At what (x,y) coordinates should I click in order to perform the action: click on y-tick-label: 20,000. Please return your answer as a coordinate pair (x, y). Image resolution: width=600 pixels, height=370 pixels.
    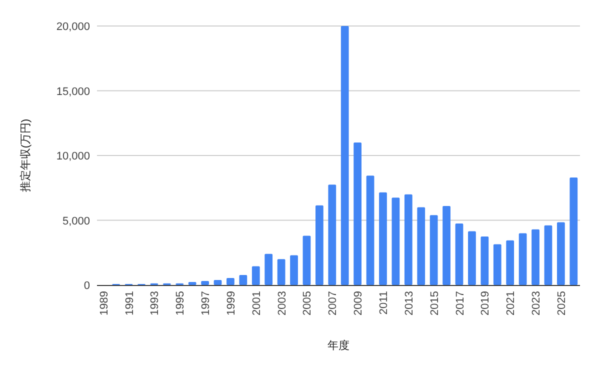
    Looking at the image, I should click on (73, 27).